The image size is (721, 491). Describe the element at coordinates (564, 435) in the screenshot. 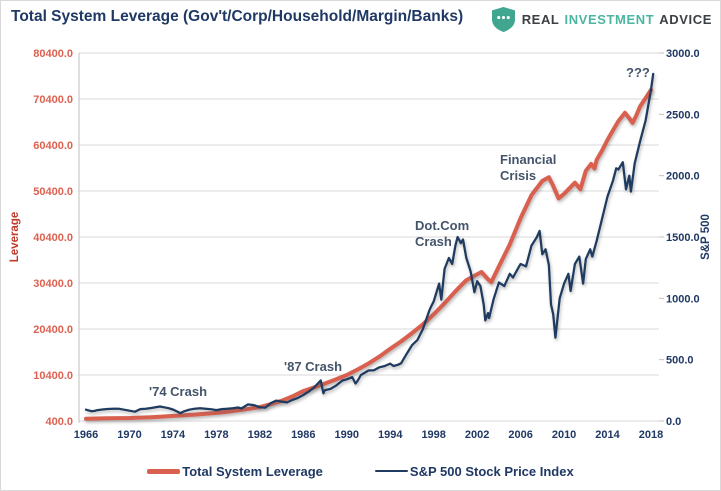

I see `x-axis-tick-label: 2010` at that location.